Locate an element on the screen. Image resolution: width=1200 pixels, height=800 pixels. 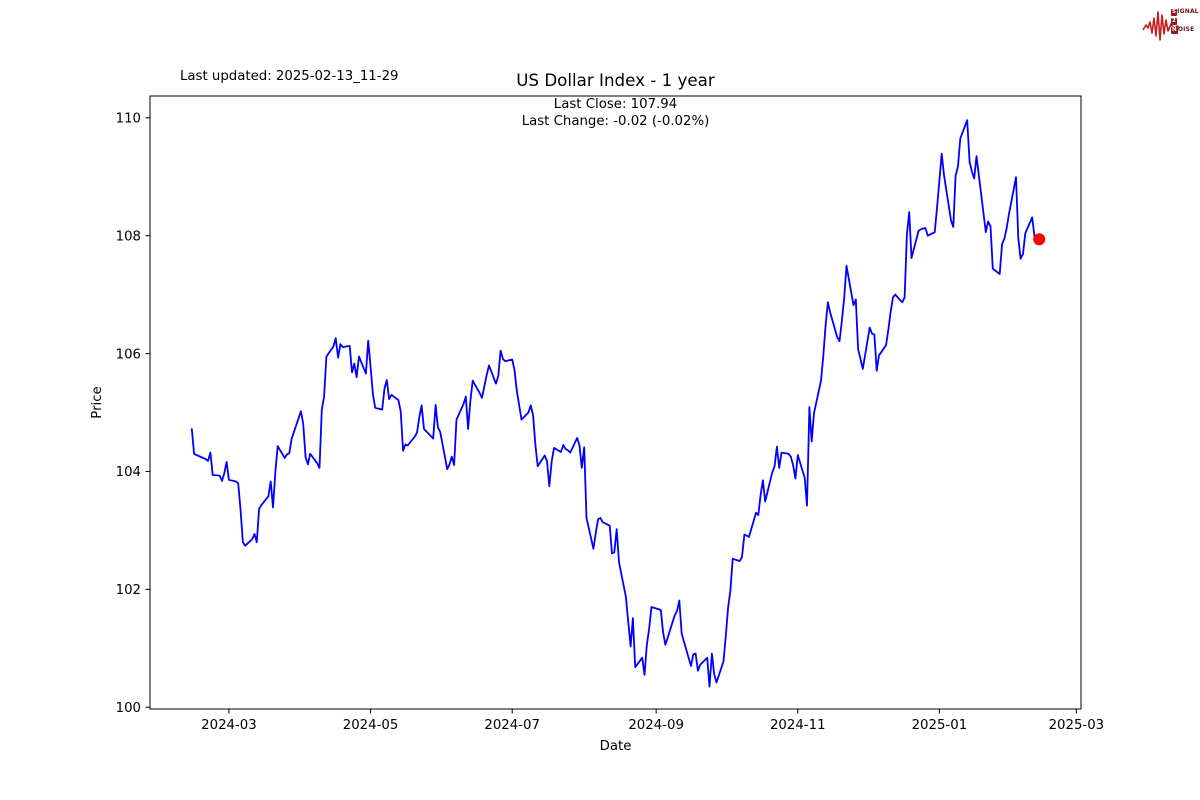
logo-signal2noise: SIGNAL 2 NOISE is located at coordinates (1171, 25).